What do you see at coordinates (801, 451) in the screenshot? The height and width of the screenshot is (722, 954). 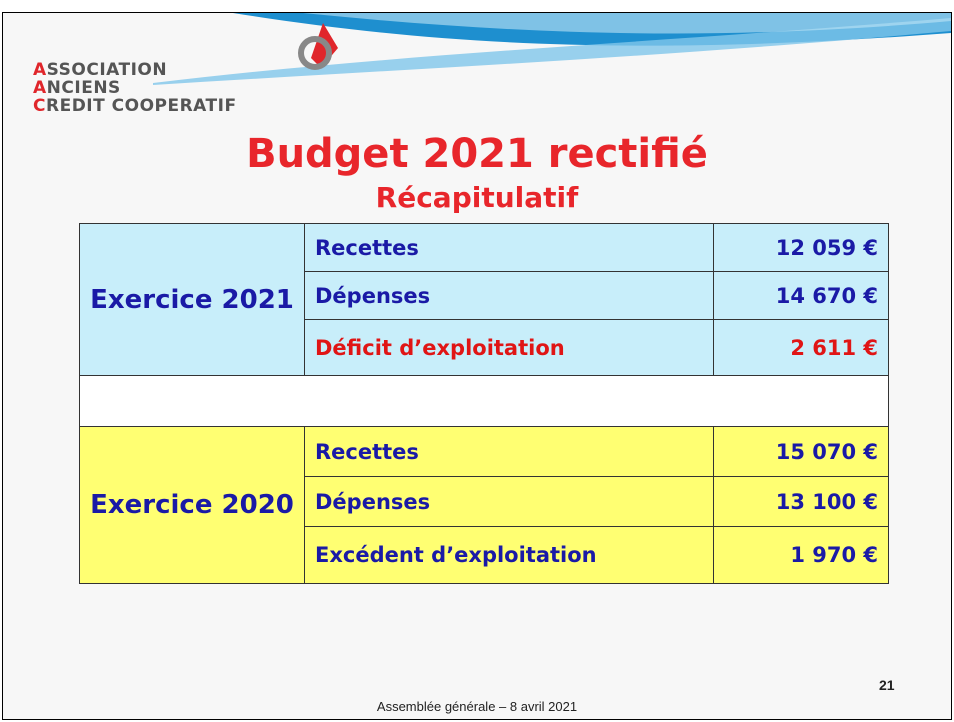 I see `amount: 15 070 €` at bounding box center [801, 451].